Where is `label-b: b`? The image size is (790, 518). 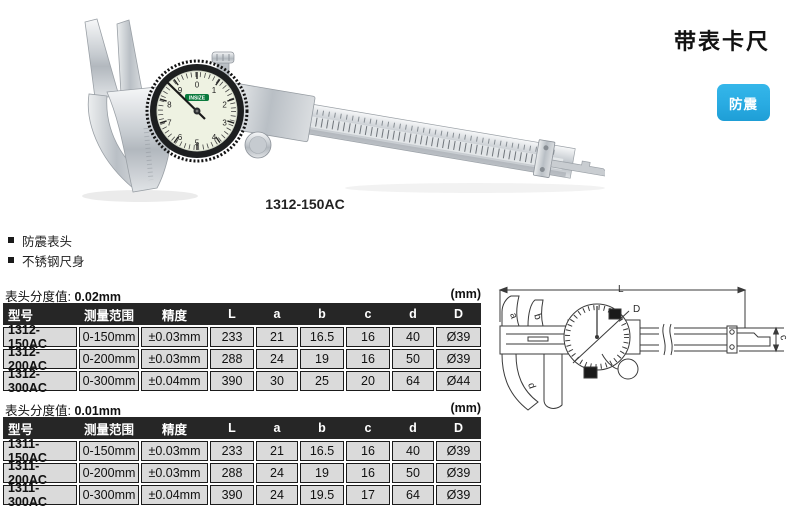
label-b: b is located at coordinates (537, 317).